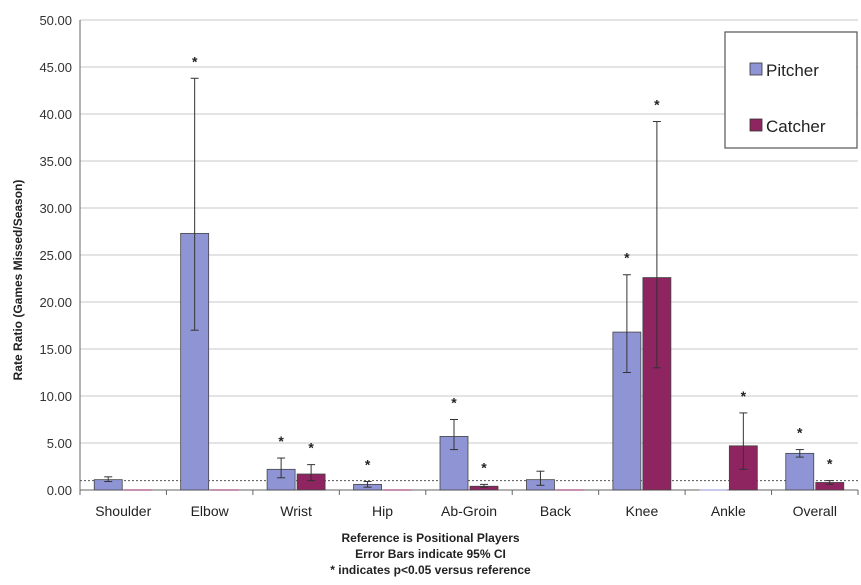  What do you see at coordinates (728, 511) in the screenshot?
I see `x-category-label: Ankle` at bounding box center [728, 511].